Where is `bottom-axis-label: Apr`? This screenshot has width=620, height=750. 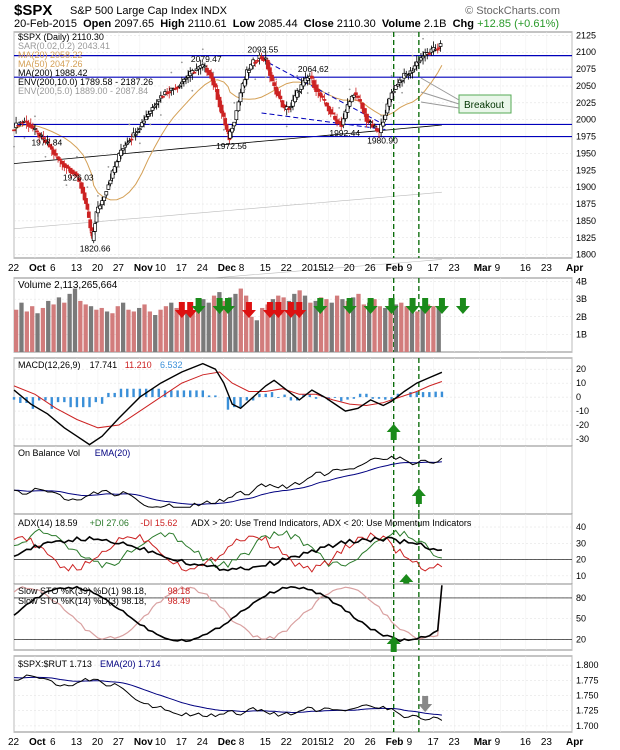
bottom-axis-label: Apr is located at coordinates (574, 742).